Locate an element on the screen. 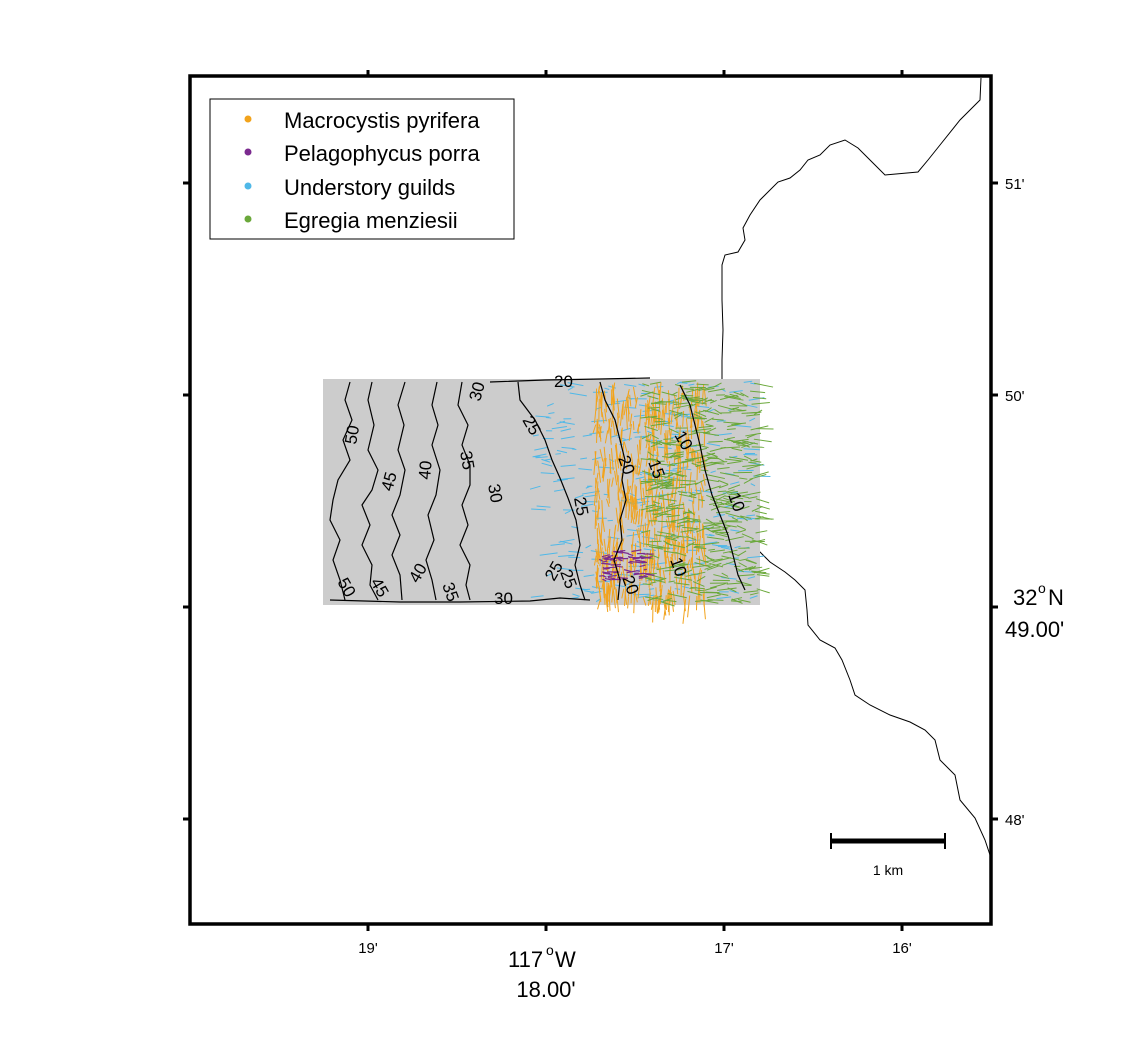 This screenshot has width=1141, height=1041. contour-label: 30 is located at coordinates (503, 598).